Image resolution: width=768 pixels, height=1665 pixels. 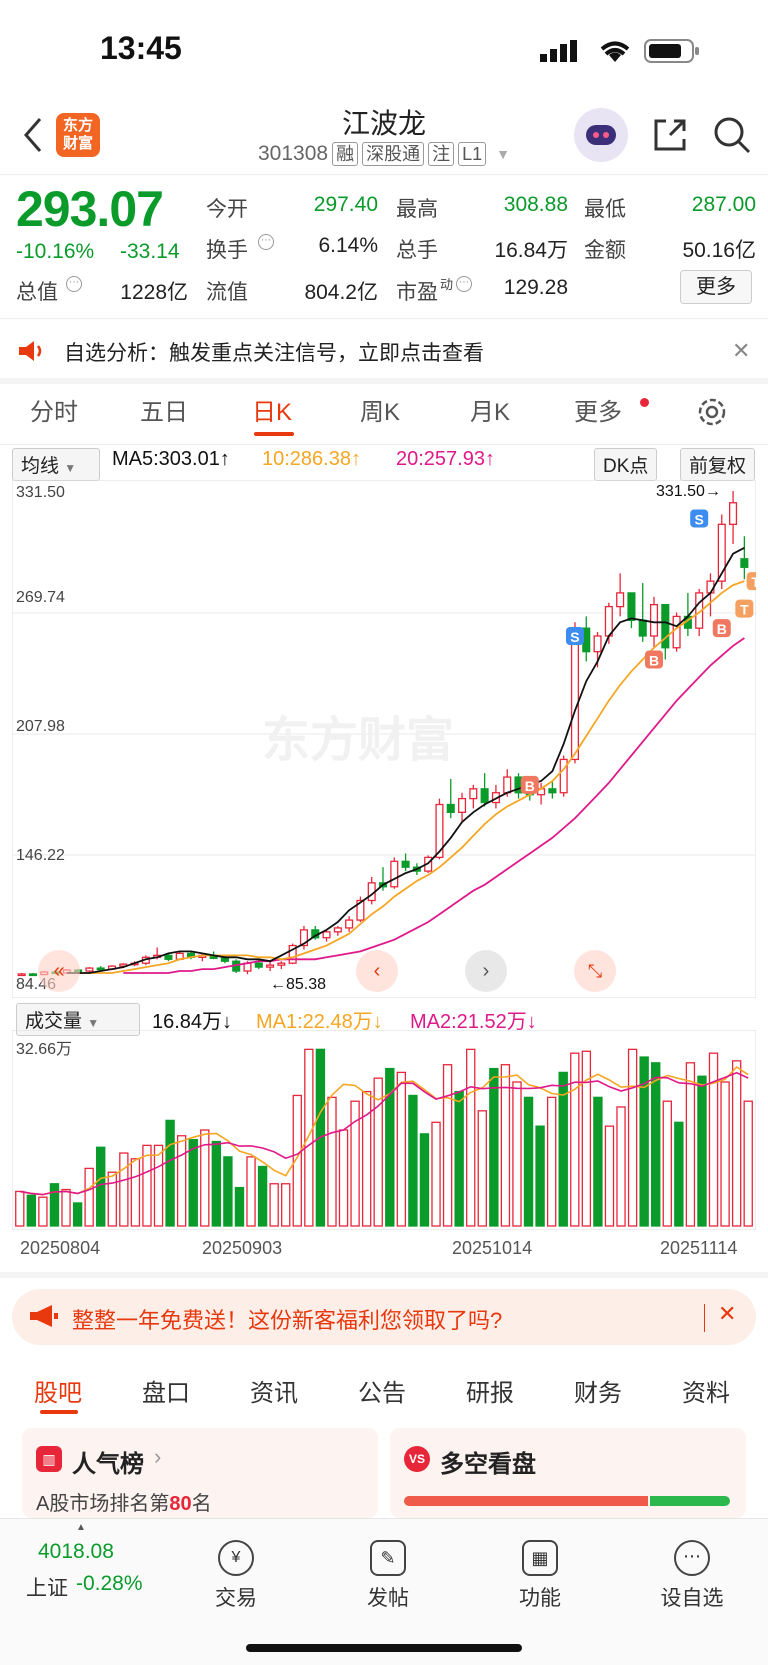 What do you see at coordinates (388, 1576) in the screenshot?
I see `nav-post: ✎ 发帖` at bounding box center [388, 1576].